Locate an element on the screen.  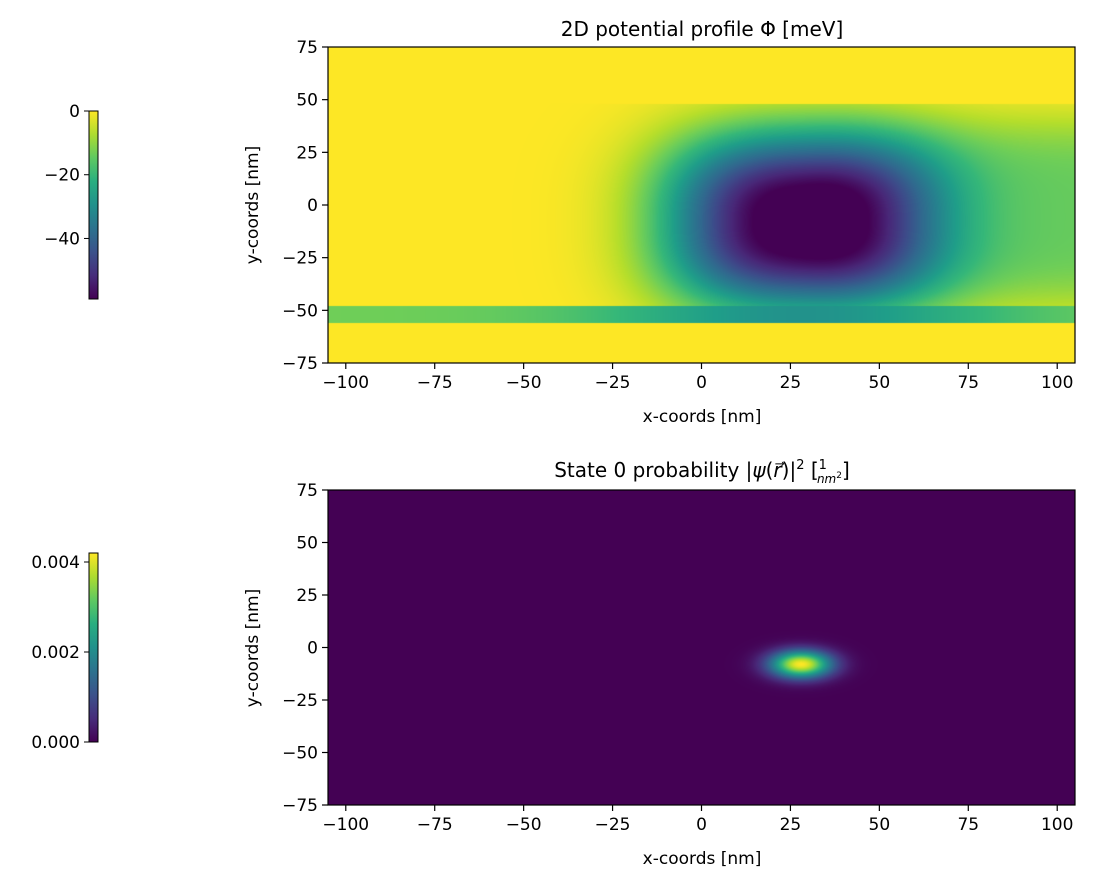
colorbar-tick-label: −20 is located at coordinates (62, 176).